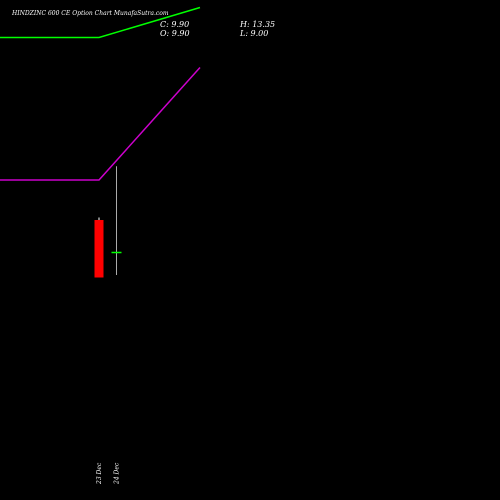 The width and height of the screenshot is (500, 500). What do you see at coordinates (117, 473) in the screenshot?
I see `x-tick-label: 24 Dec` at bounding box center [117, 473].